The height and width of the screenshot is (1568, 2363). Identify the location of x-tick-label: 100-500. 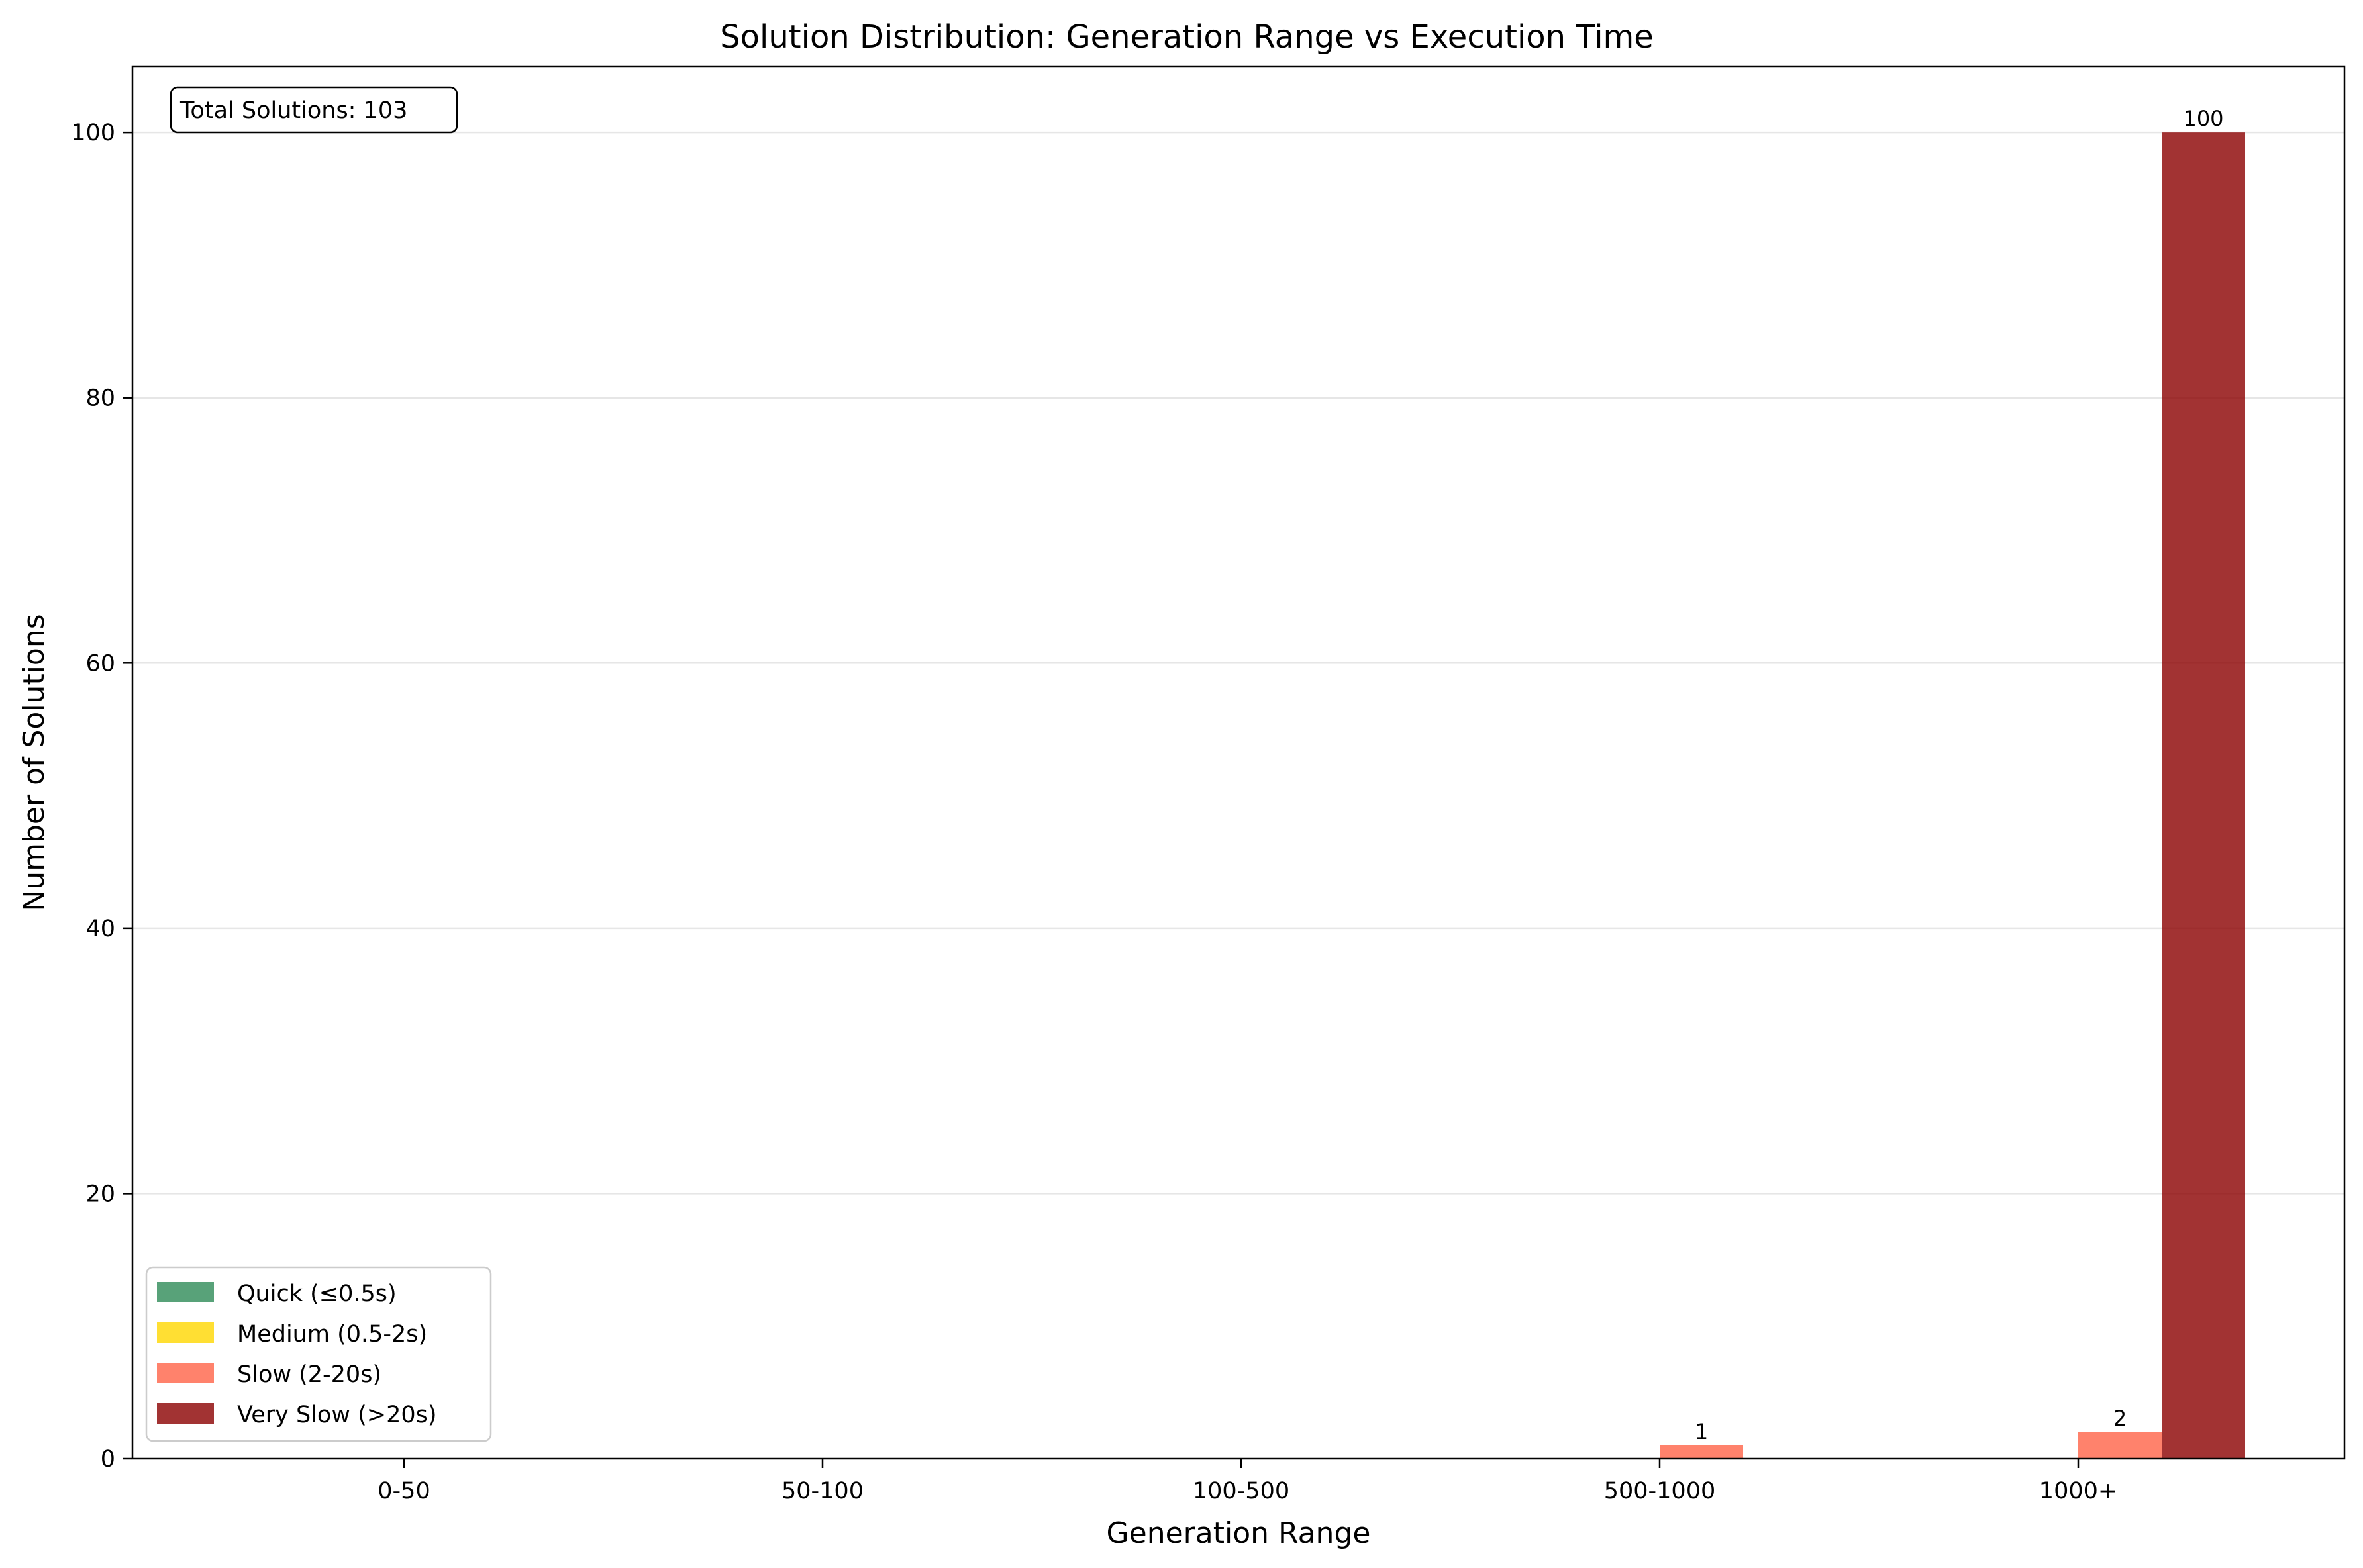
(1241, 1491).